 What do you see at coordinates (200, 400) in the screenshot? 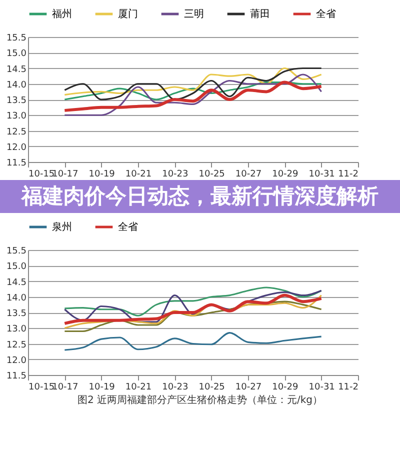
I see `caption: 图2 近两周福建部分产区生猪价格走势（单位：元/kg）` at bounding box center [200, 400].